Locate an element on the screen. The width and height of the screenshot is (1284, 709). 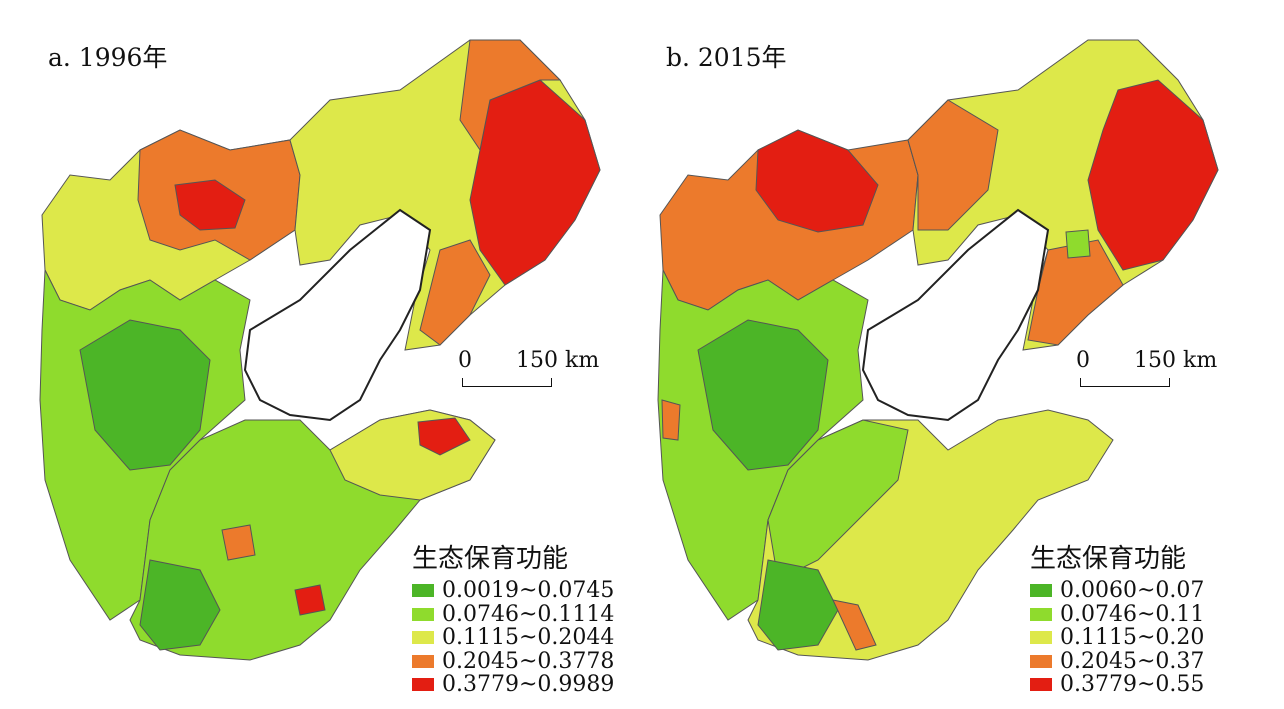
legend-item: 0.1115~0.2044 is located at coordinates (512, 637).